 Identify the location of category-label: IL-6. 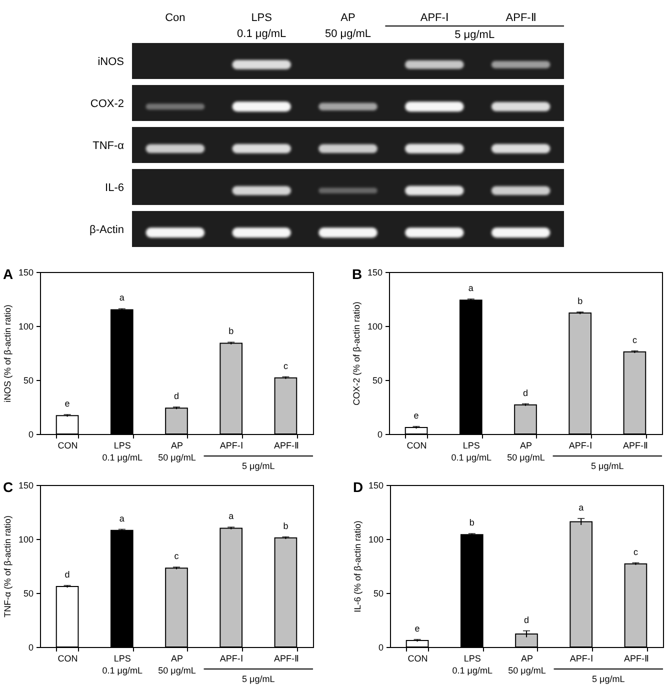
(114, 188).